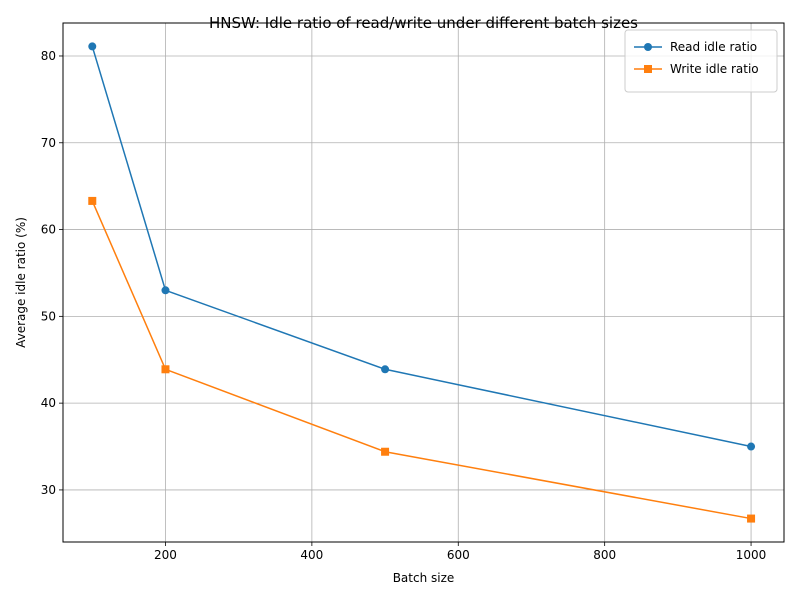 Image resolution: width=800 pixels, height=600 pixels. I want to click on x-tick-label: 400, so click(311, 555).